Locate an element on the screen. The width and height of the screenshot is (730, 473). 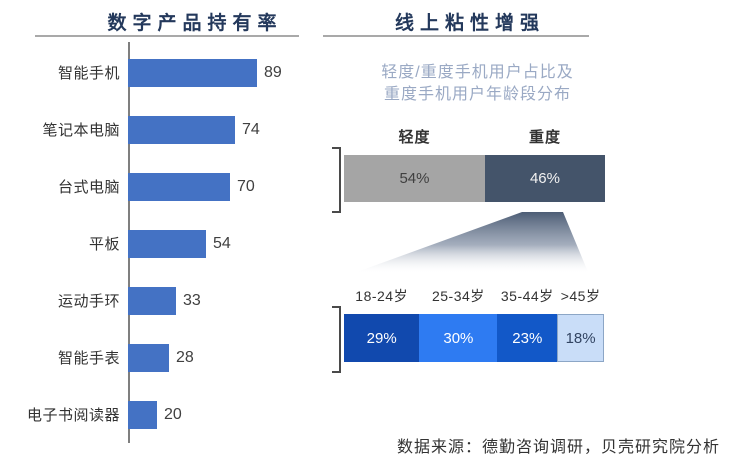
value-label: 28 is located at coordinates (185, 357).